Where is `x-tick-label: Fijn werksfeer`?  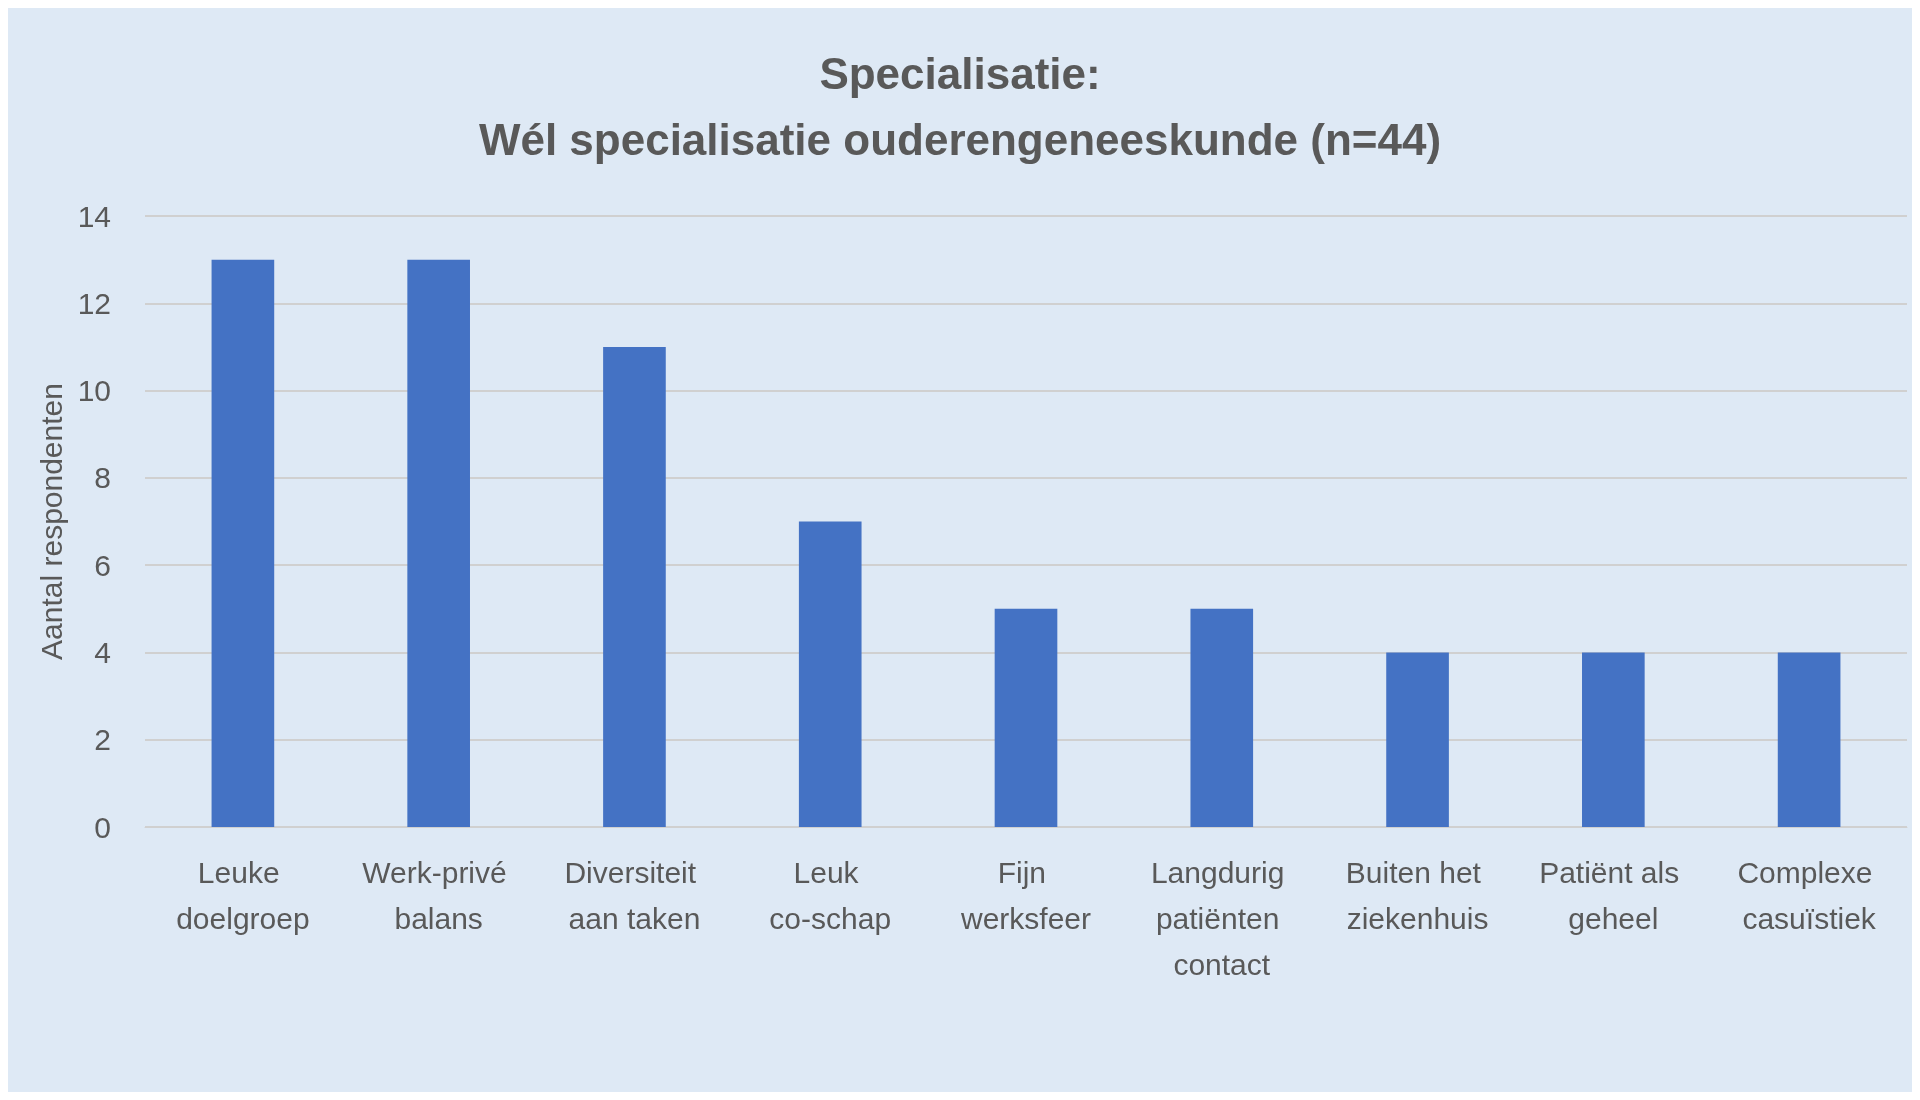
x-tick-label: Fijn werksfeer is located at coordinates (1025, 895).